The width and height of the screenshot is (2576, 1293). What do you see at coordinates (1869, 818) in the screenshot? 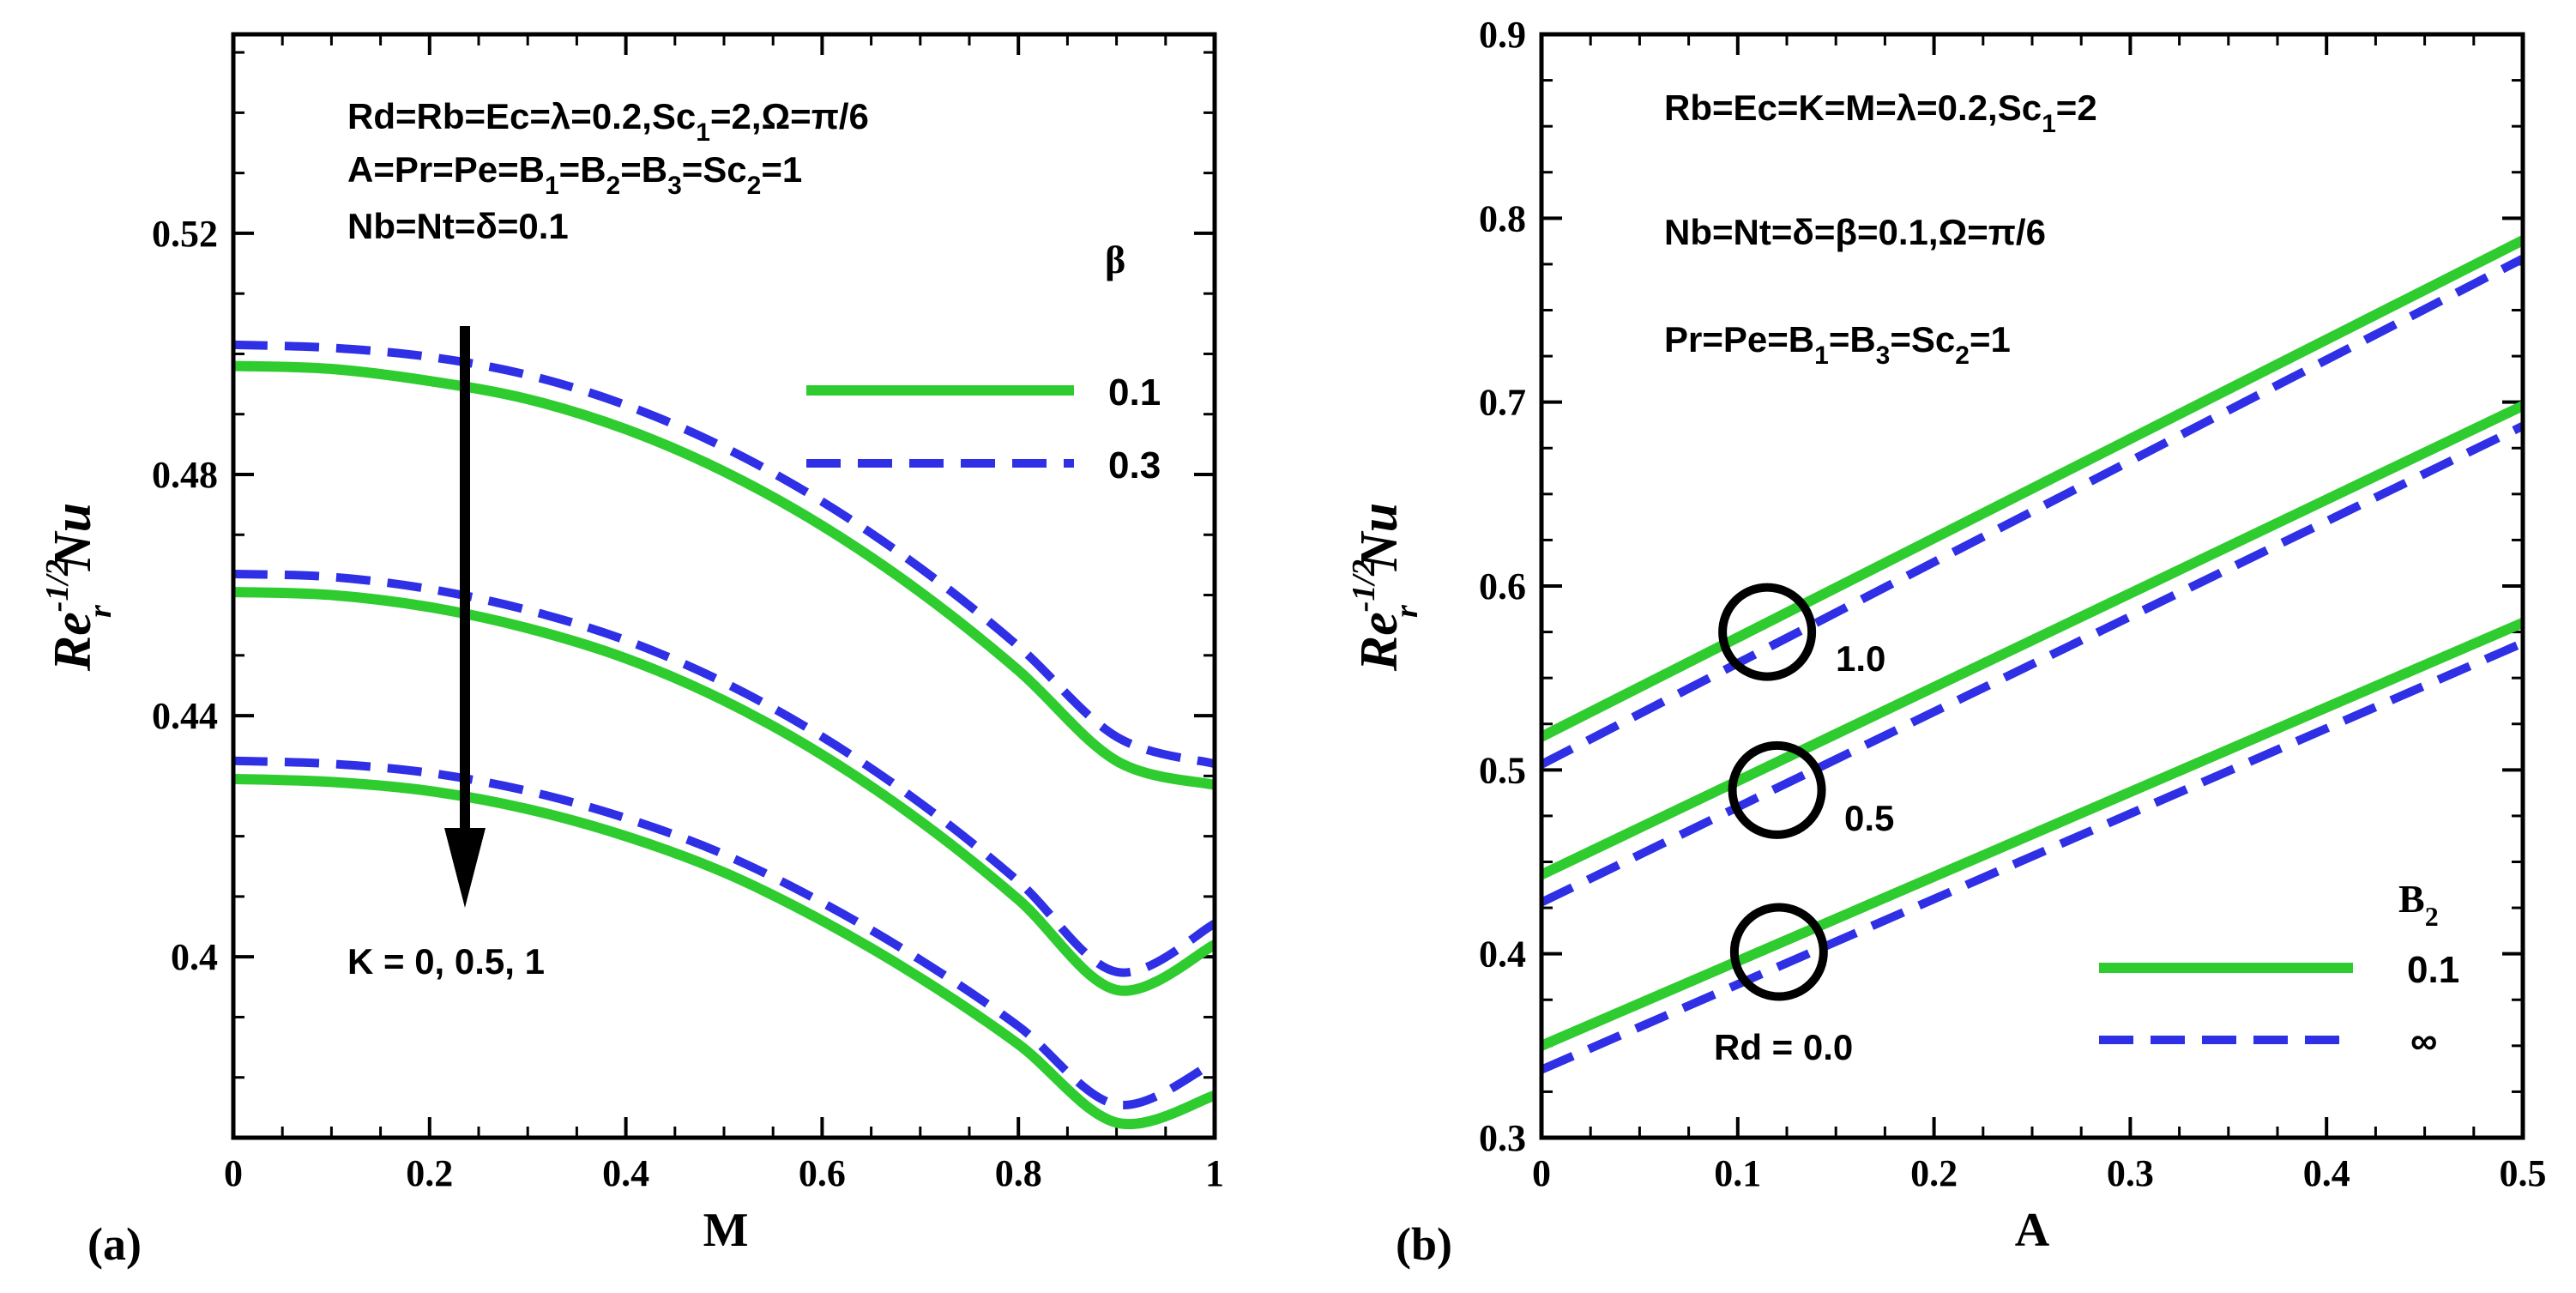
I see `panel-b-rd-label-05: 0.5` at bounding box center [1869, 818].